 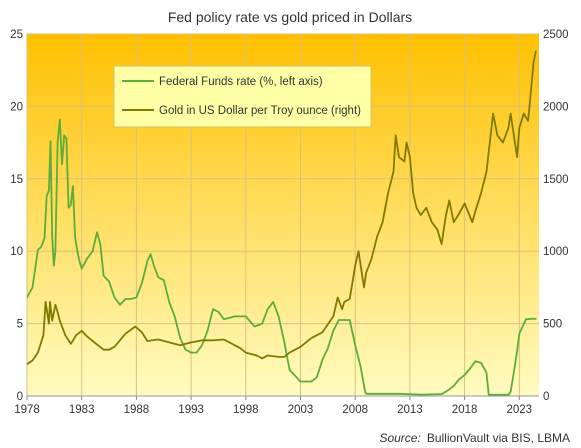 What do you see at coordinates (16, 180) in the screenshot?
I see `y-left-tick-label: 15` at bounding box center [16, 180].